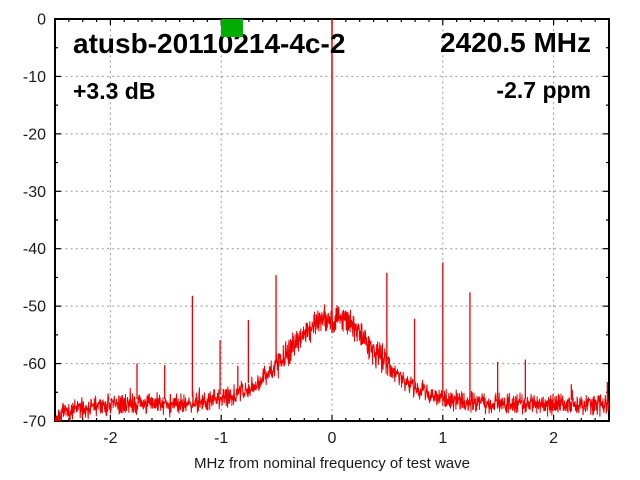  What do you see at coordinates (34, 249) in the screenshot?
I see `y-tick-label: -40` at bounding box center [34, 249].